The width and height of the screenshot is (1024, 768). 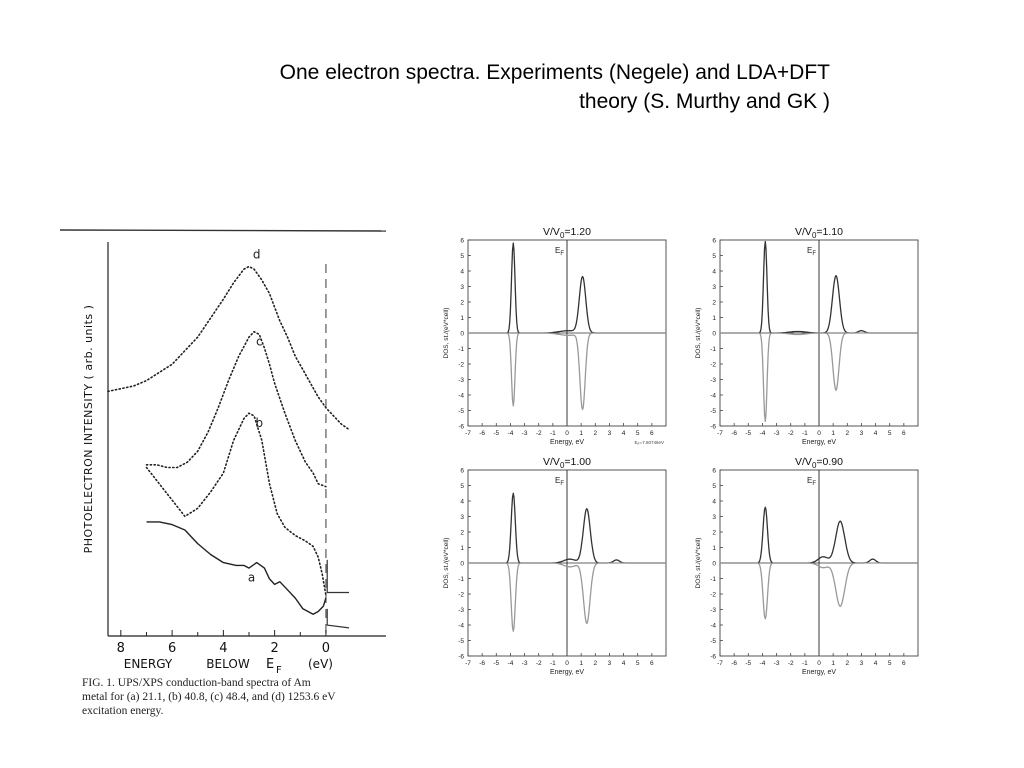 What do you see at coordinates (829, 232) in the screenshot?
I see `panel-title-value: =1.10` at bounding box center [829, 232].